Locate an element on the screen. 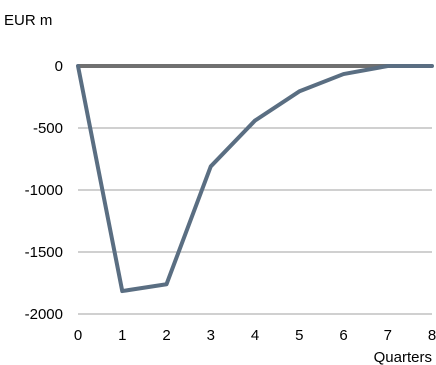  x-tick-label: 4 is located at coordinates (255, 335).